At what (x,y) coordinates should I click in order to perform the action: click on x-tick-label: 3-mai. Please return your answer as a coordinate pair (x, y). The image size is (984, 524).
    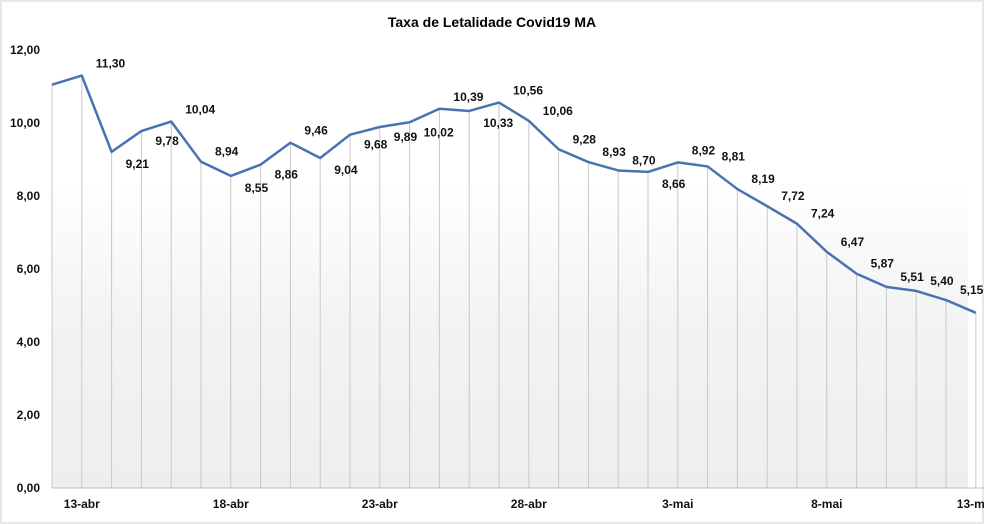
    Looking at the image, I should click on (677, 504).